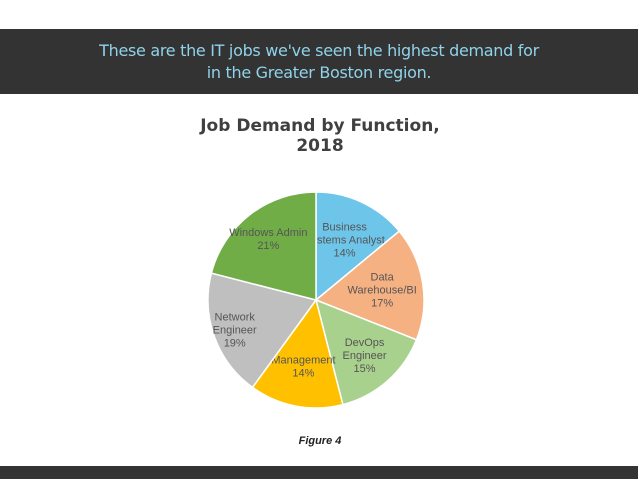 This screenshot has height=479, width=638. What do you see at coordinates (235, 317) in the screenshot?
I see `slice-name-label: Network` at bounding box center [235, 317].